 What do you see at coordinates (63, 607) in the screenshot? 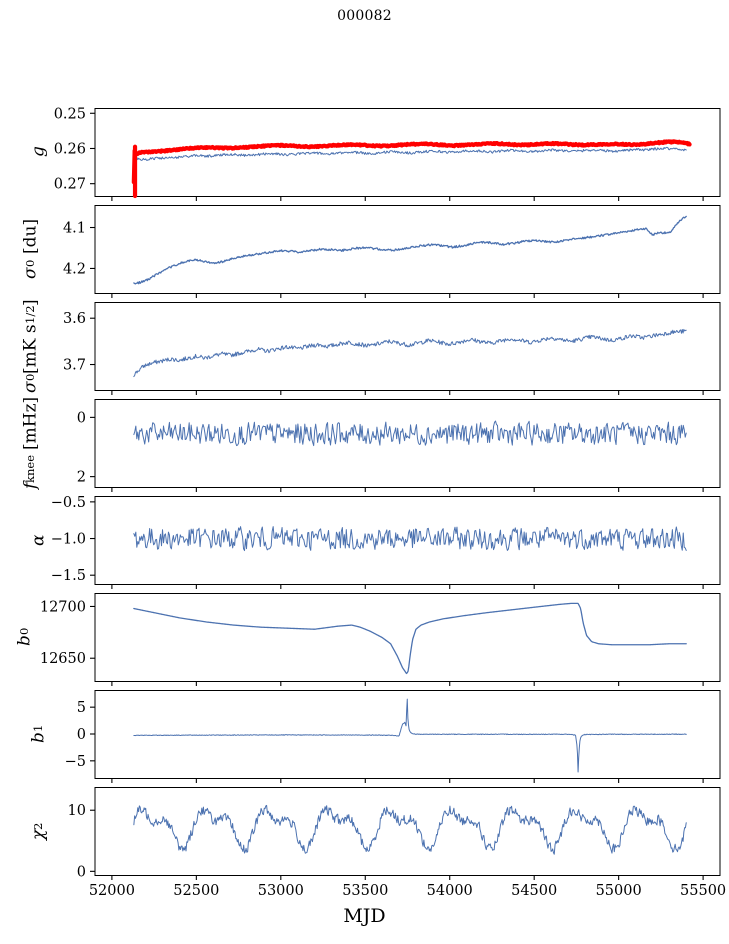
I see `y-tick-label: 12700` at bounding box center [63, 607].